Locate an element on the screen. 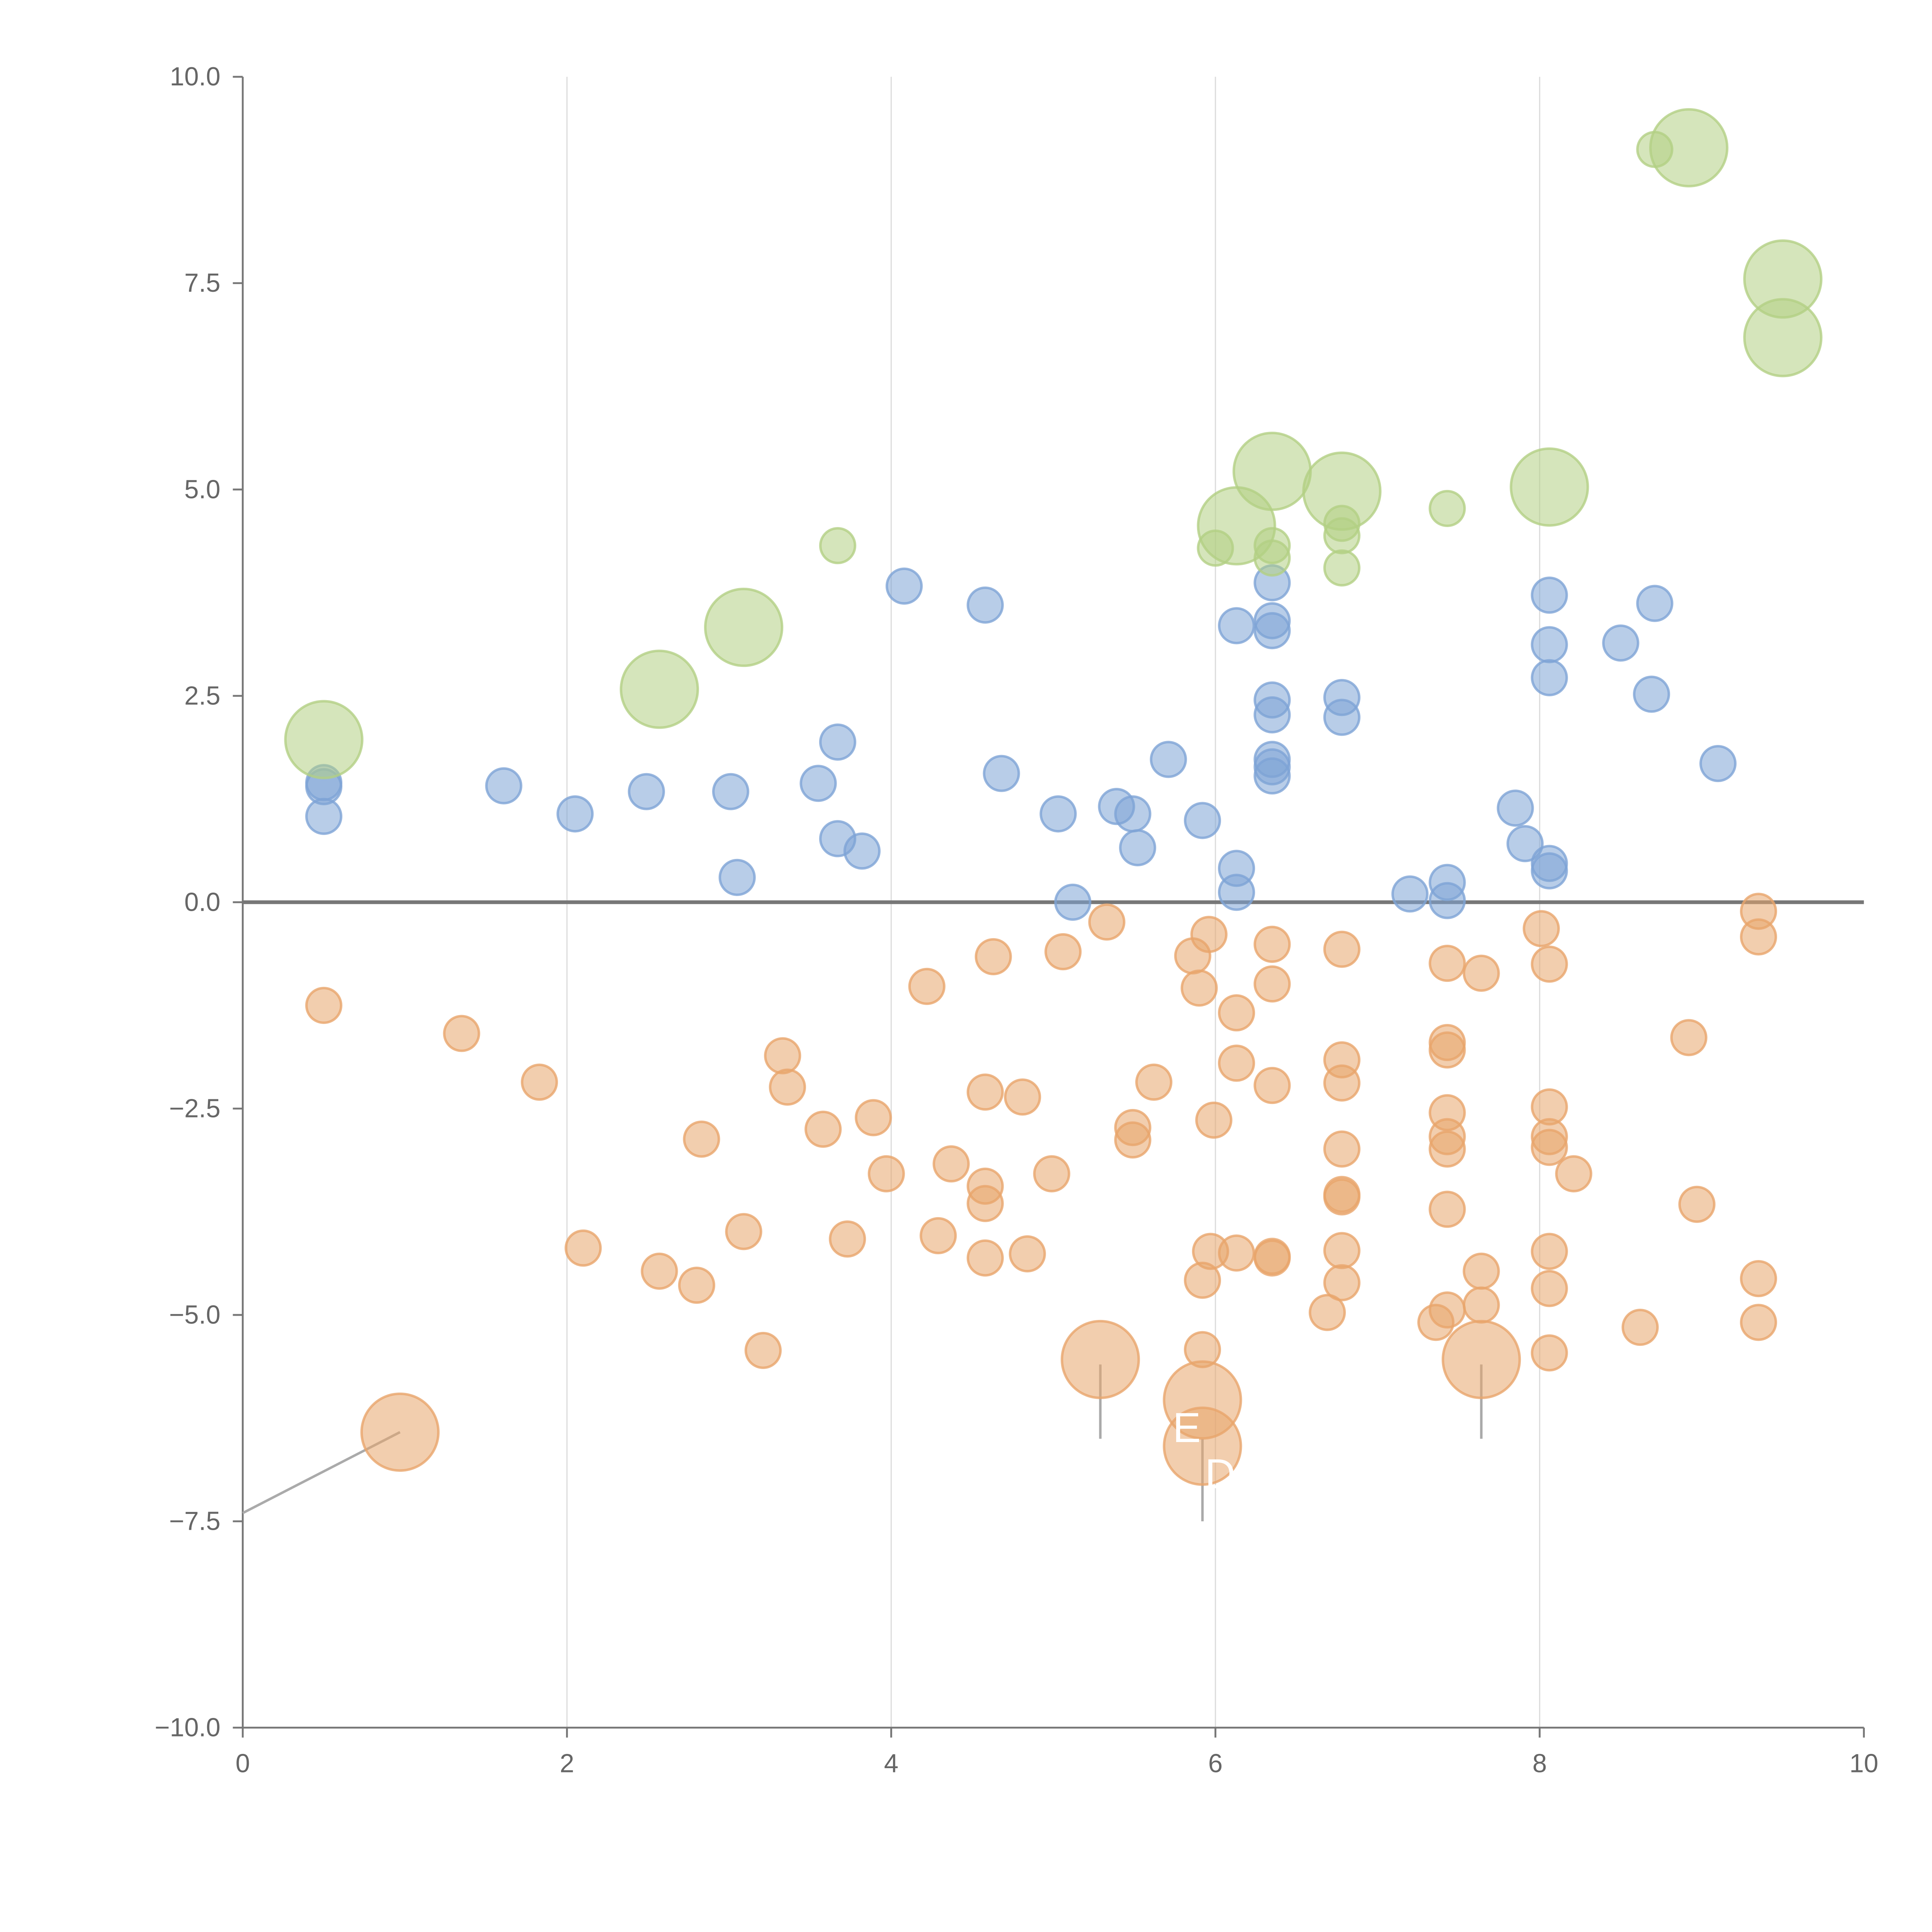  annotation-label: D is located at coordinates (1220, 1475).